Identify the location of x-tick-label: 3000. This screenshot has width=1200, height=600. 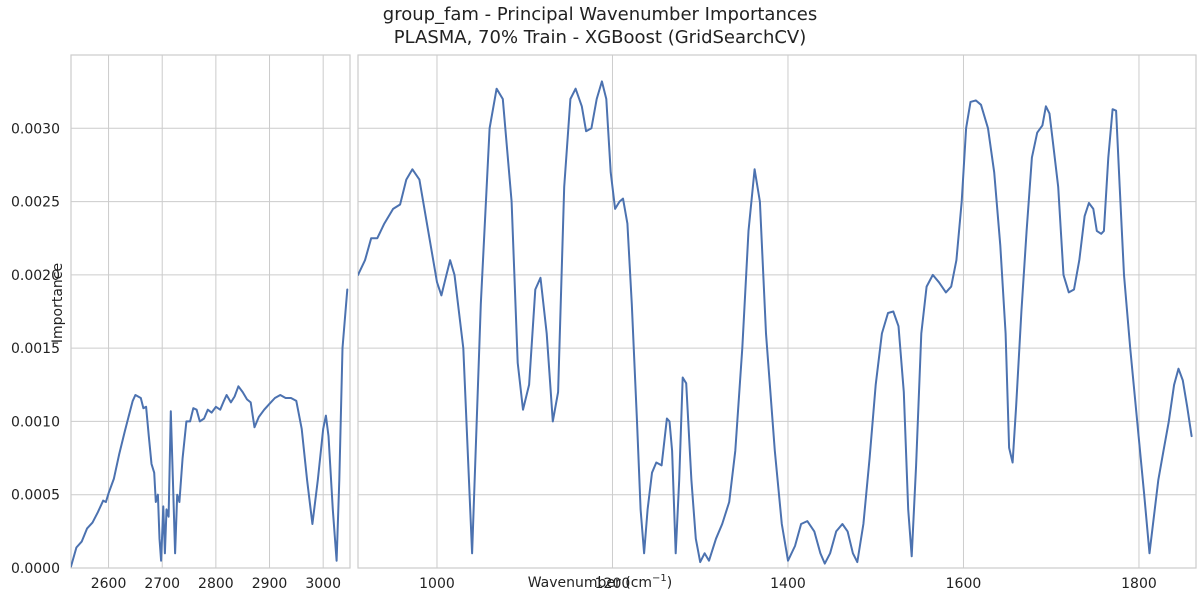
(323, 584).